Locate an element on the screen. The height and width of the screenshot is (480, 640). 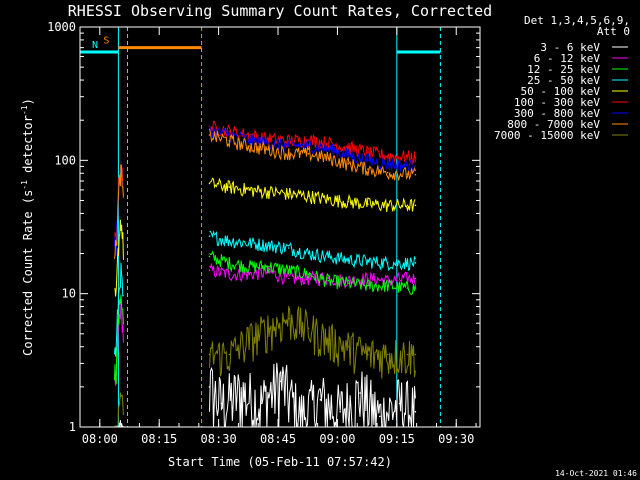
legend-label-8: 800 - 7000 keV is located at coordinates (553, 124).